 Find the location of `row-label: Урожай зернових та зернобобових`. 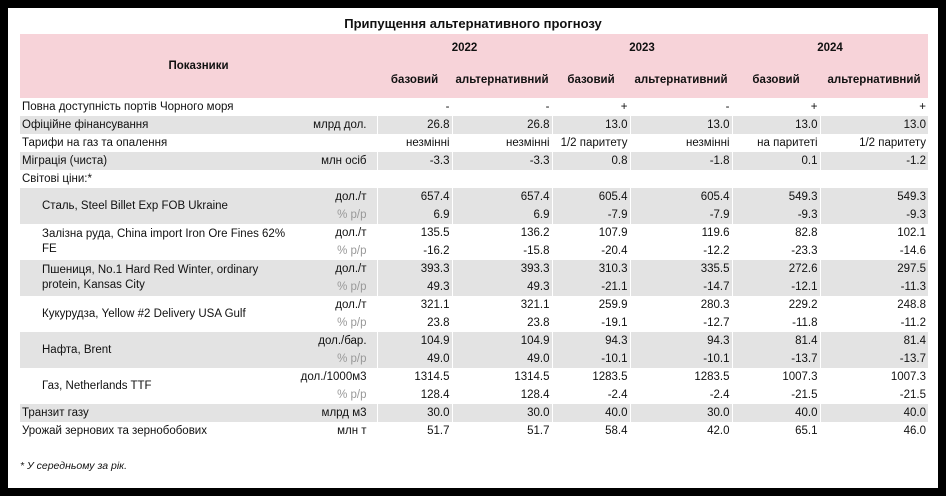

row-label: Урожай зернових та зернобобових is located at coordinates (114, 431).